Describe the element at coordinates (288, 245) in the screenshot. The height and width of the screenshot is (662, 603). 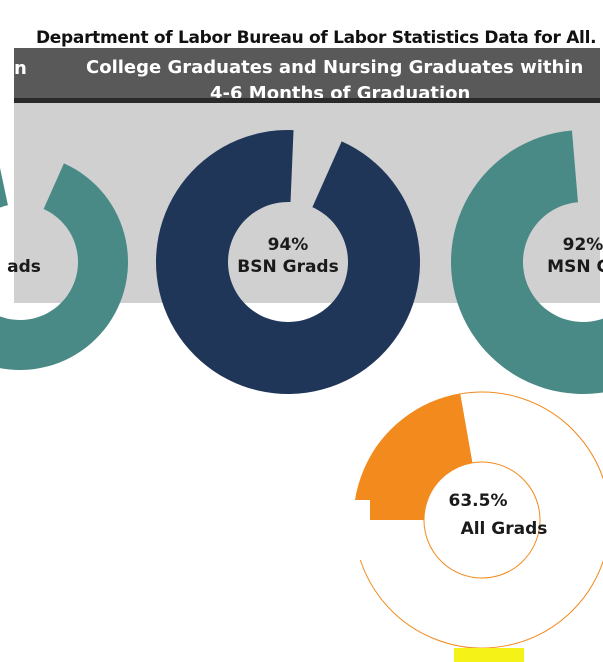
I see `donut-value-label-1: 94%` at that location.